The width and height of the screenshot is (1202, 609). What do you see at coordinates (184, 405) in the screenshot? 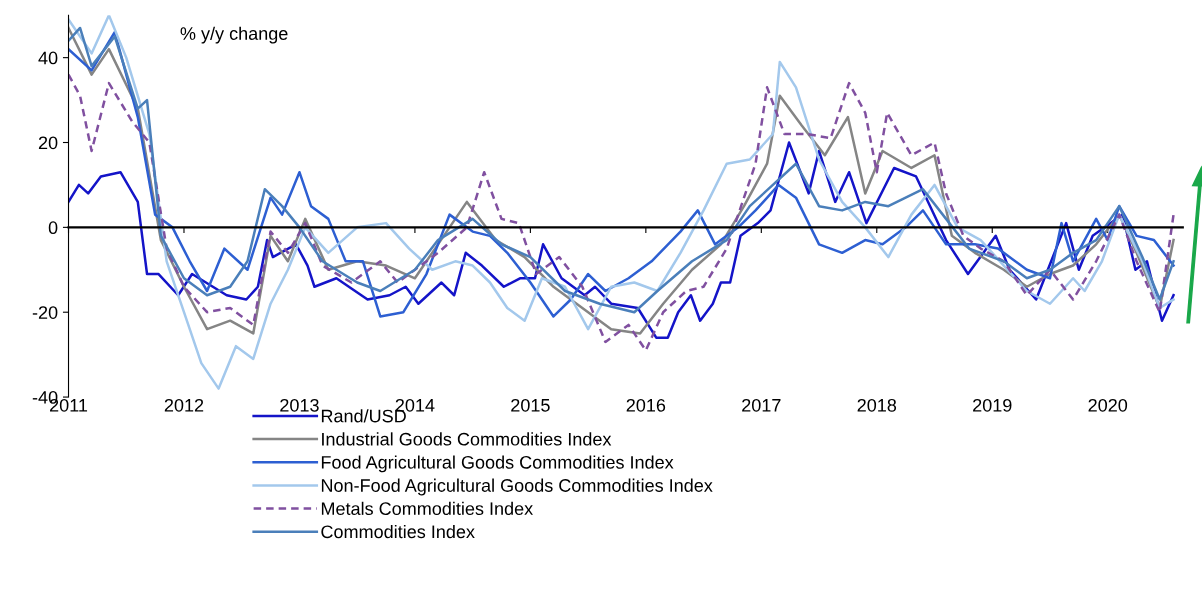
I see `x-tick-label: 2012` at bounding box center [184, 405].